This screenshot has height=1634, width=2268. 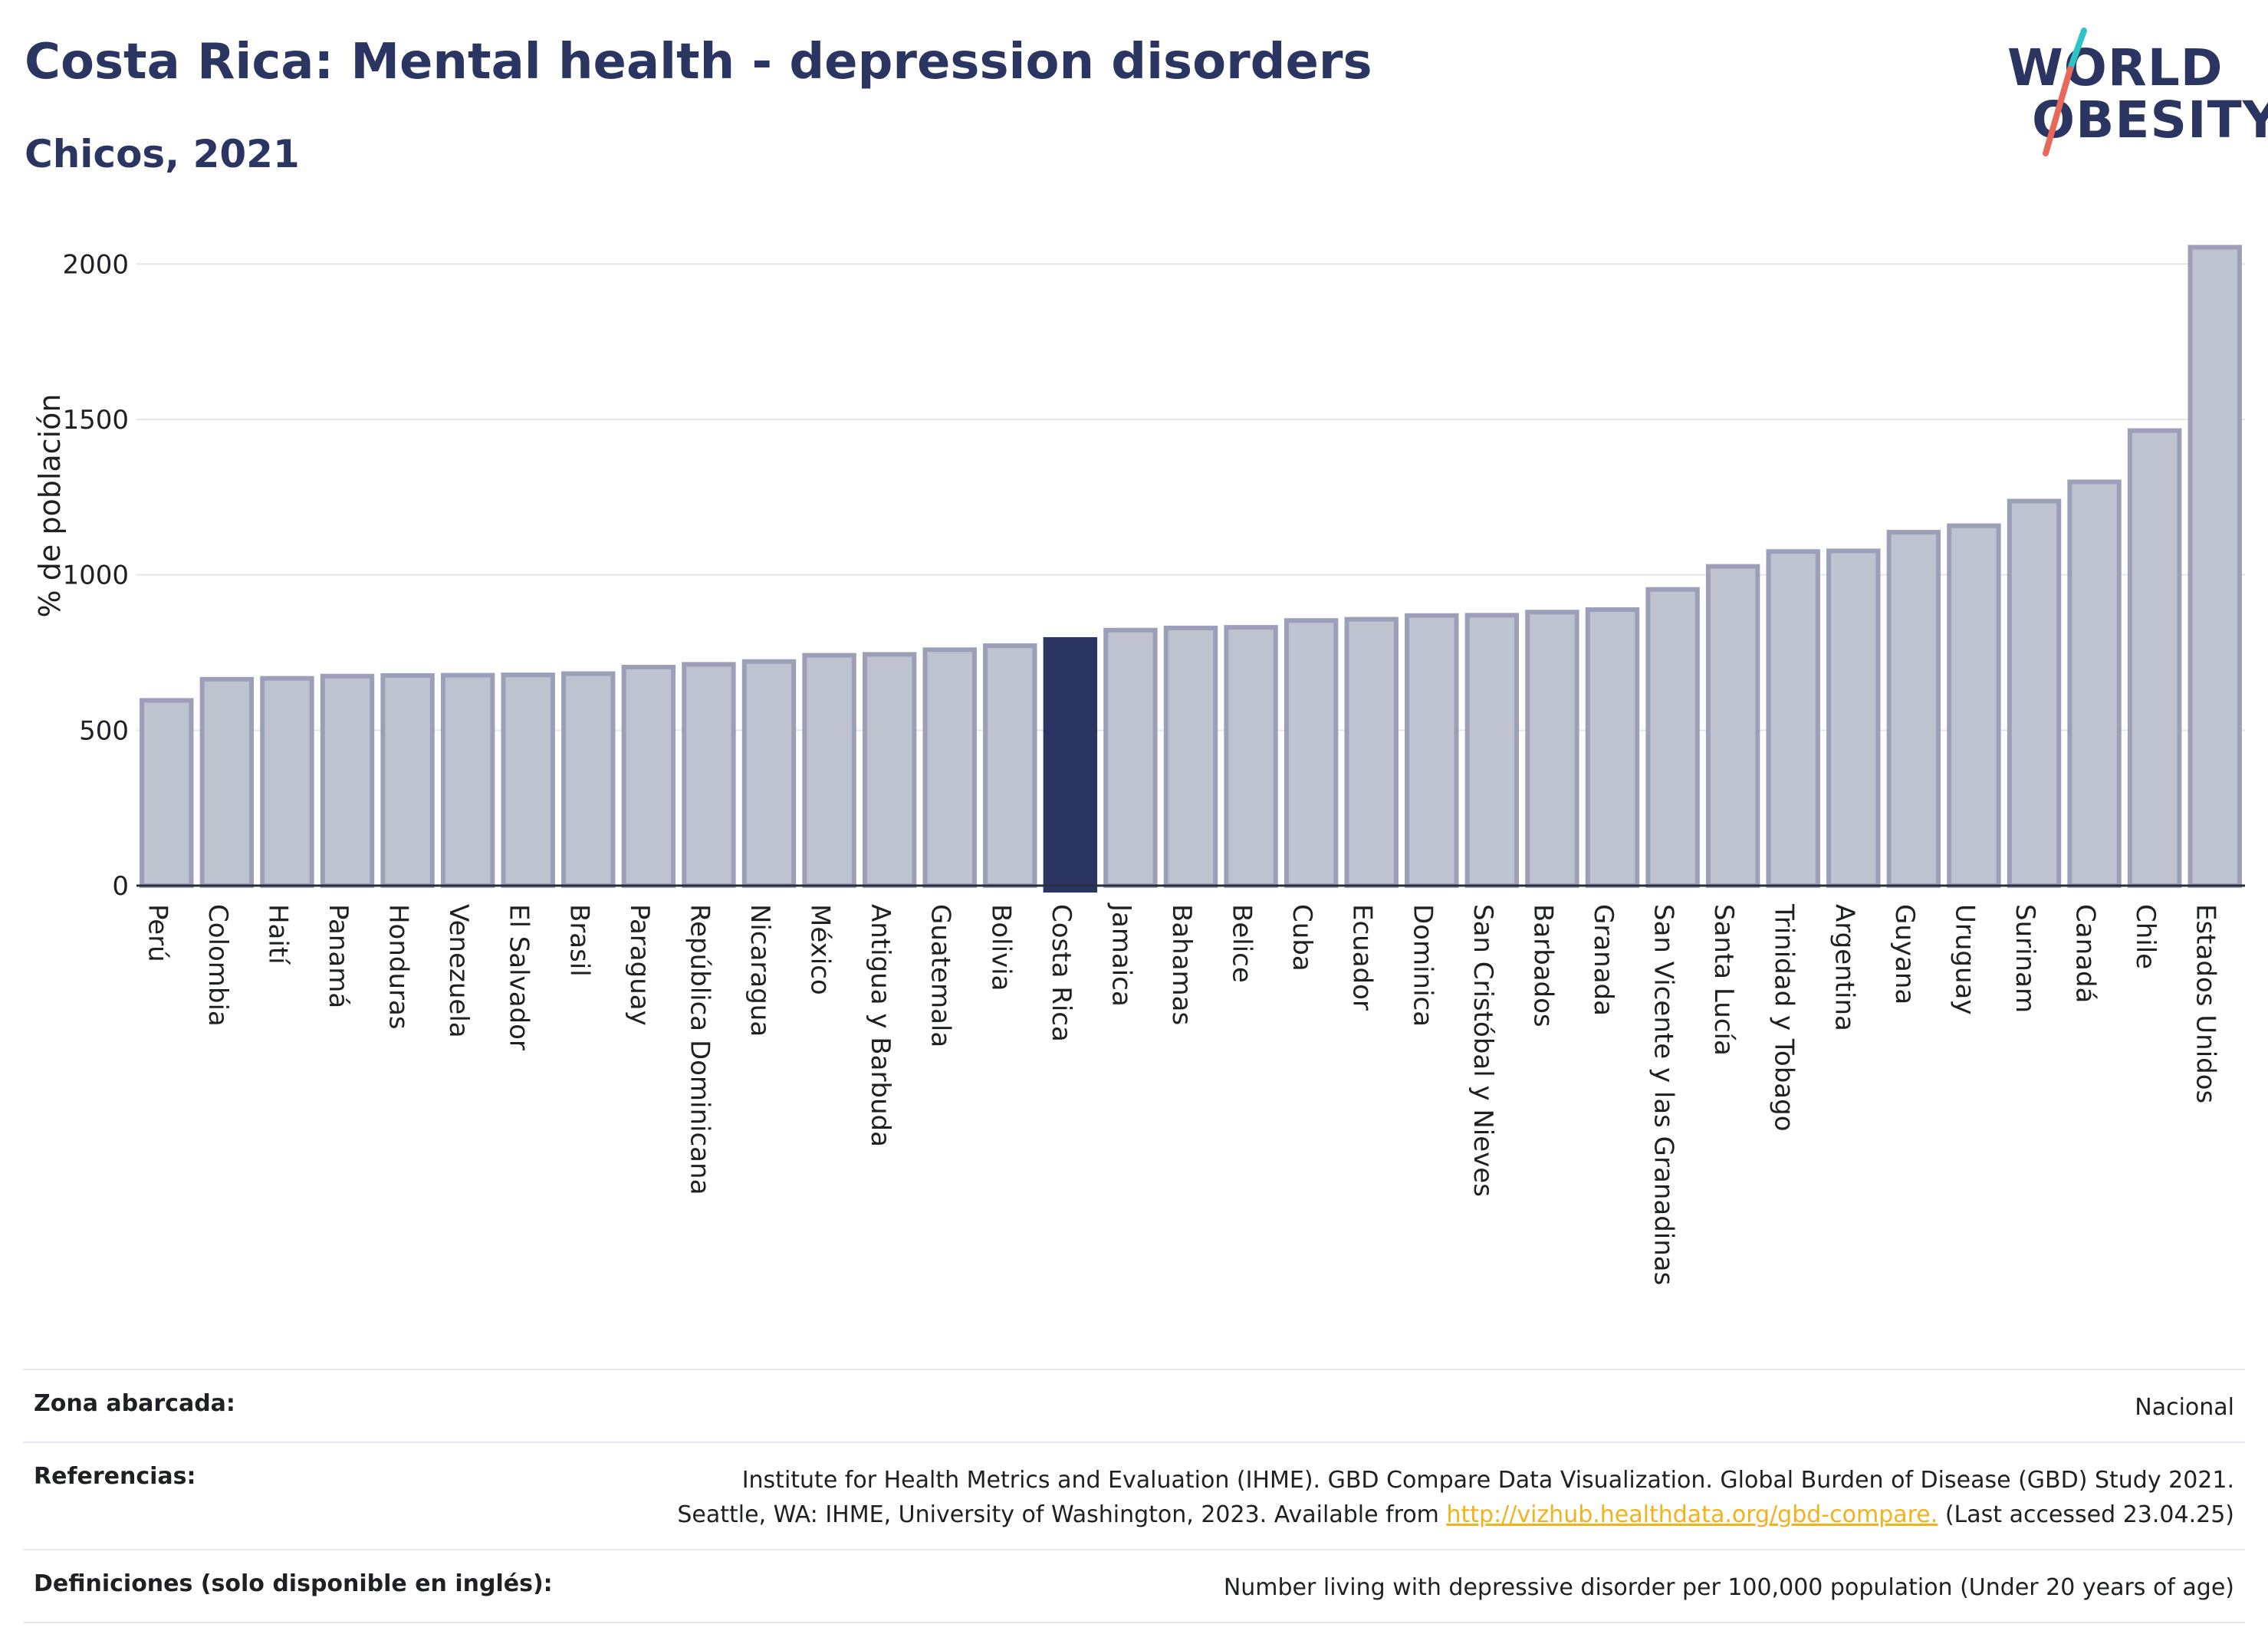 I want to click on x-tick-label: Costa Rica, so click(x=1061, y=973).